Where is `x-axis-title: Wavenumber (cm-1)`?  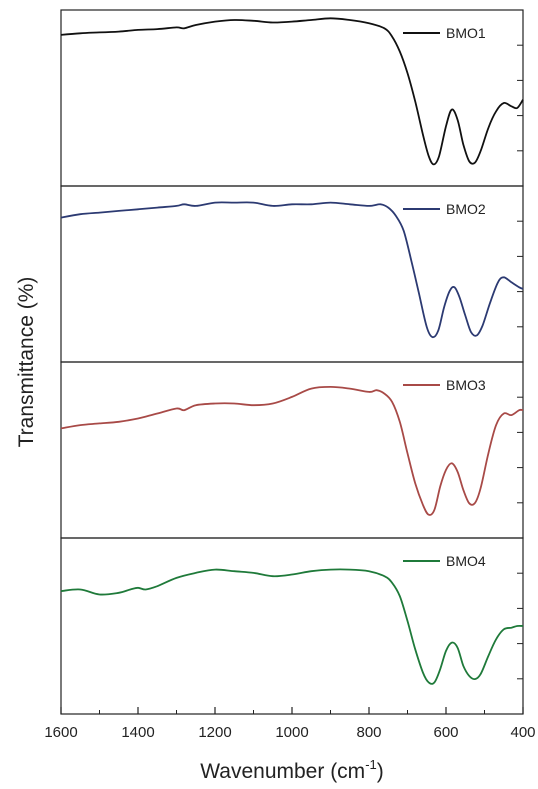
x-axis-title: Wavenumber (cm-1) is located at coordinates (292, 770).